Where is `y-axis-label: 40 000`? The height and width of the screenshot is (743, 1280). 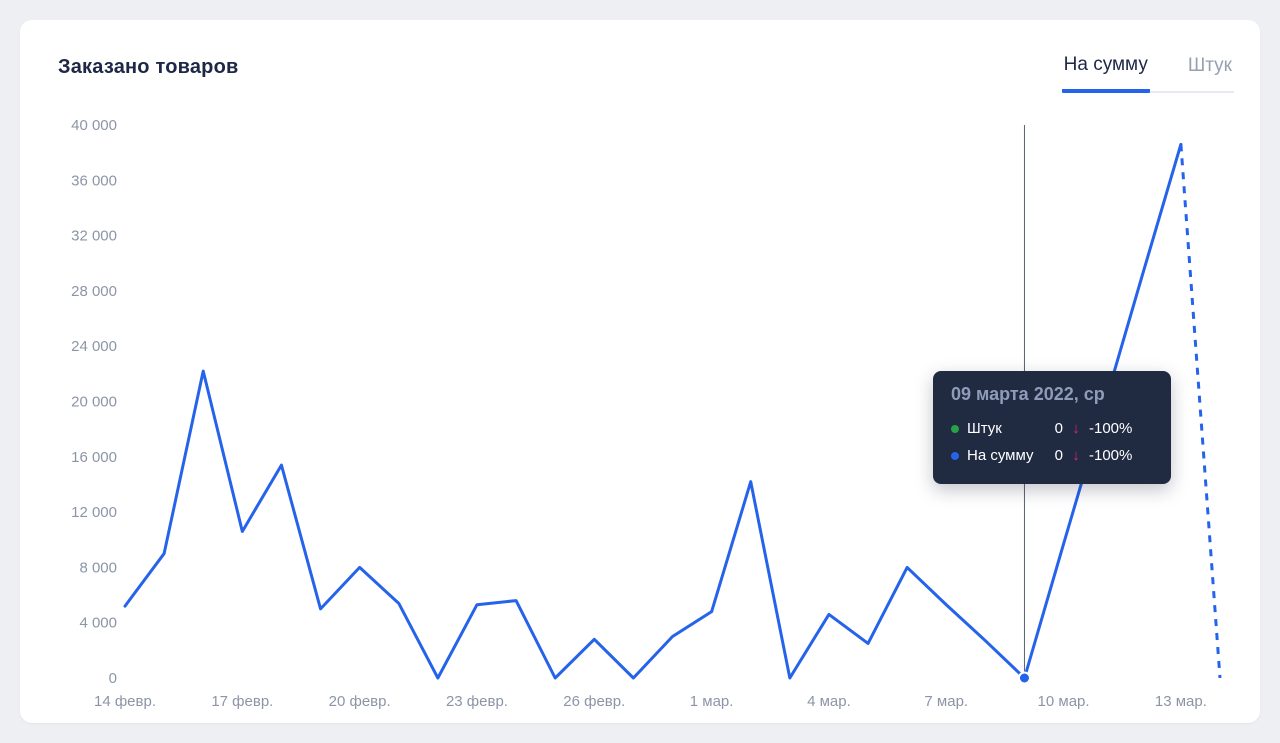 y-axis-label: 40 000 is located at coordinates (94, 125).